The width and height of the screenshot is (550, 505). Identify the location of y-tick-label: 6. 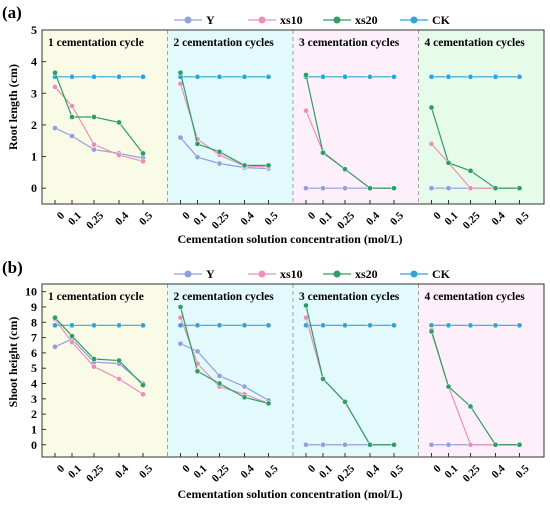
(34, 353).